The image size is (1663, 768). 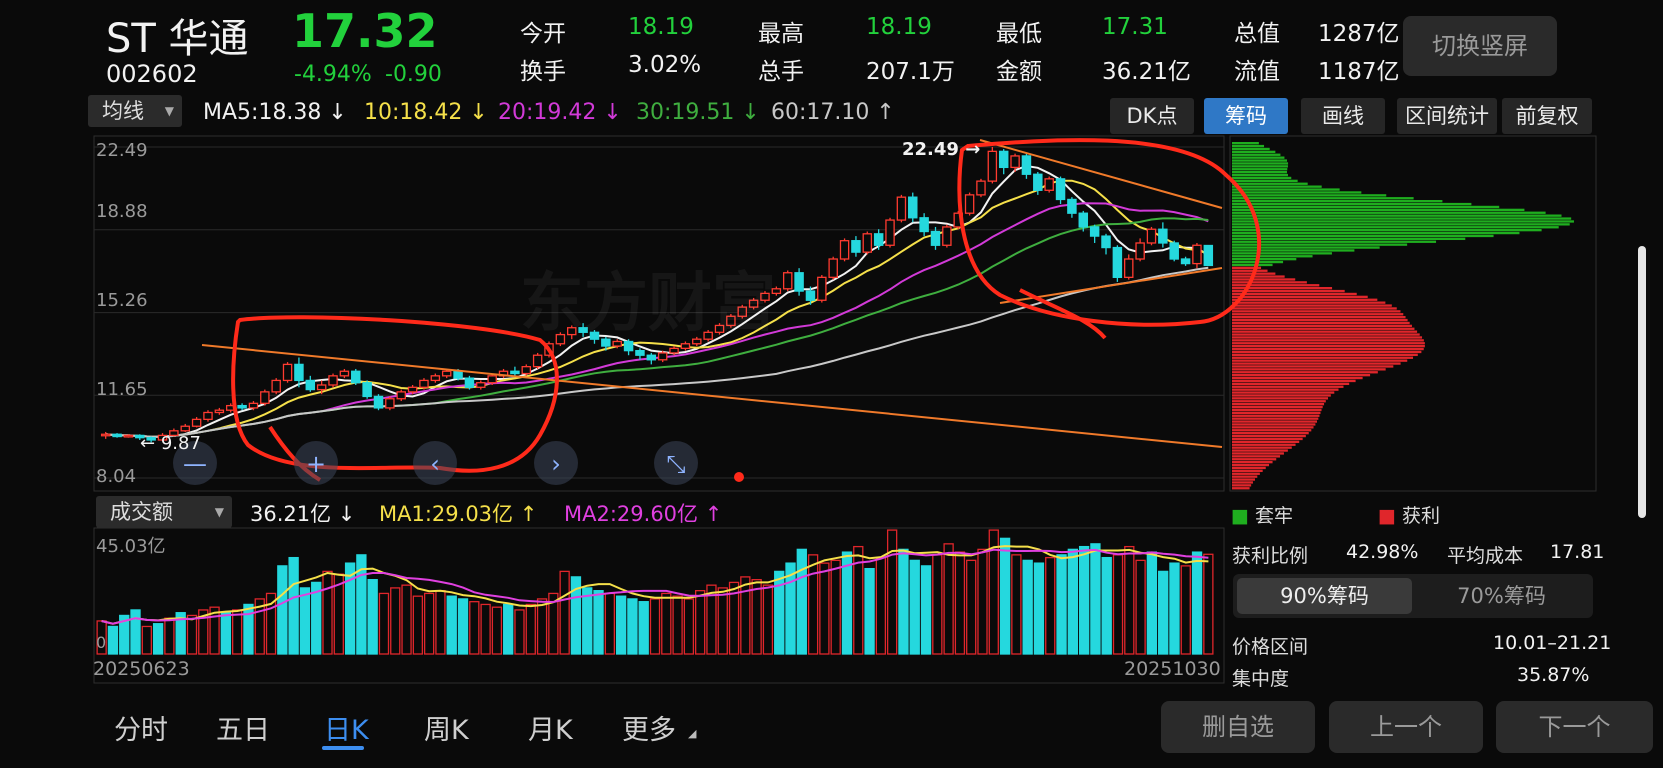 What do you see at coordinates (195, 463) in the screenshot?
I see `zoom-out-icon` at bounding box center [195, 463].